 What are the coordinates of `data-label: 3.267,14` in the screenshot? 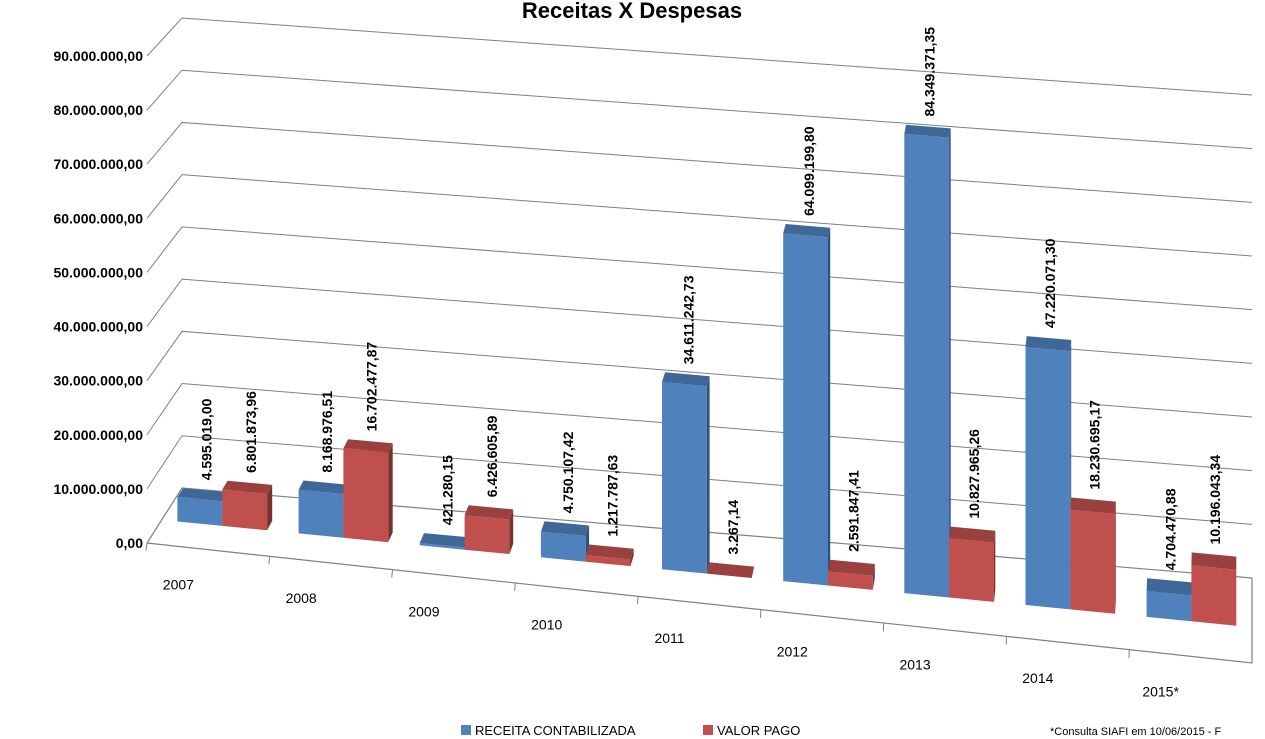 It's located at (733, 527).